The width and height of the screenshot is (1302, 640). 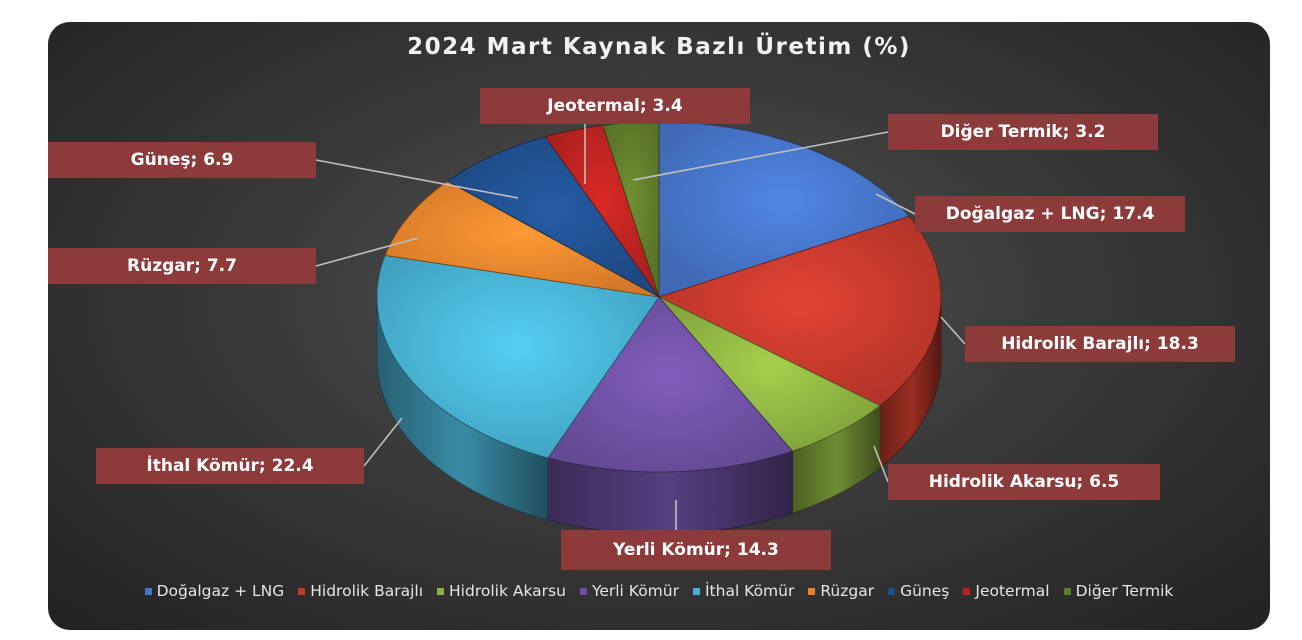 I want to click on data-label-hidrolik-barajl-: Hidrolik Barajlı; 18.3, so click(x=1100, y=344).